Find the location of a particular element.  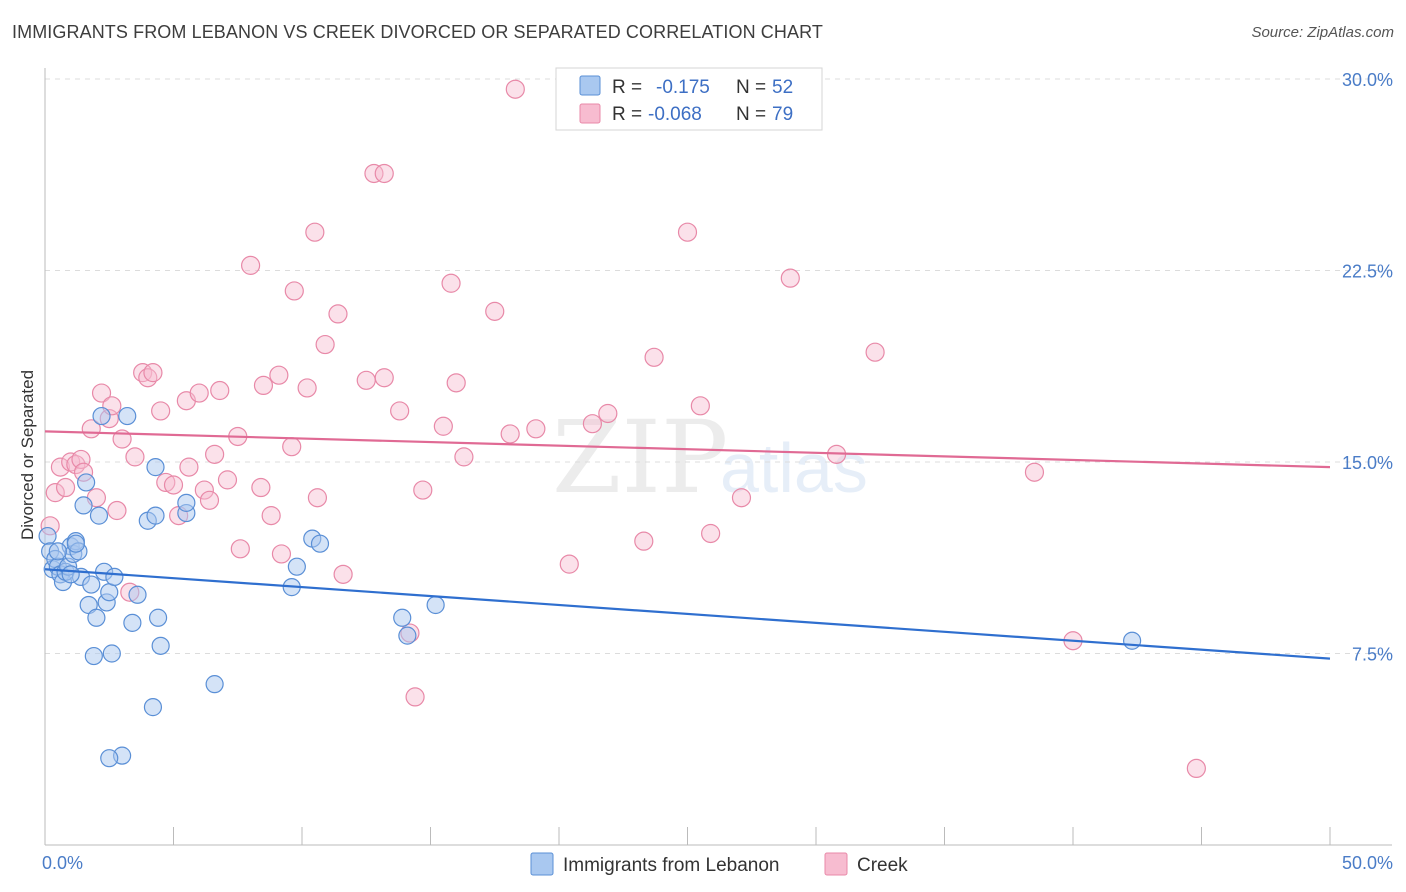

legend-r-value-1: -0.175 is located at coordinates (683, 87).